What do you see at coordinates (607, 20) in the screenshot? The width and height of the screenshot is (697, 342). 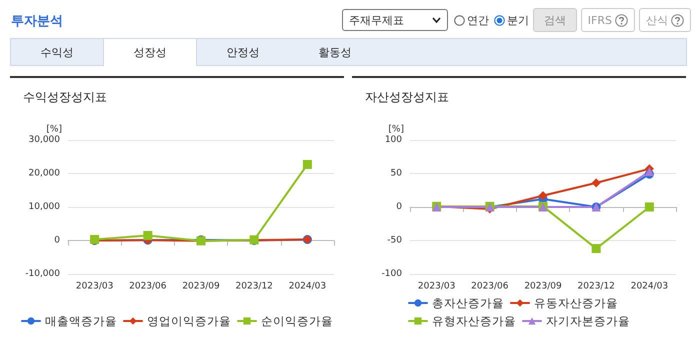 I see `text: IFRS` at bounding box center [607, 20].